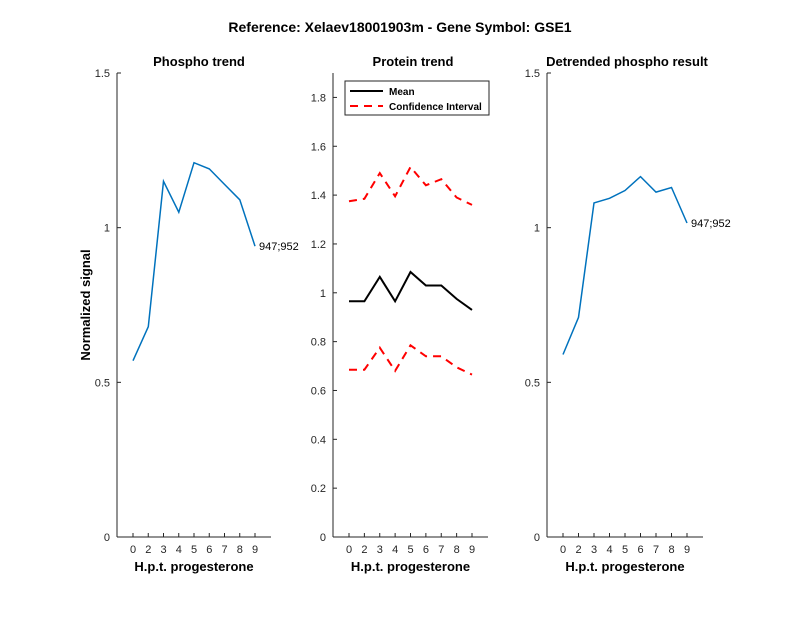  I want to click on chart-title: Detrended phospho result, so click(627, 61).